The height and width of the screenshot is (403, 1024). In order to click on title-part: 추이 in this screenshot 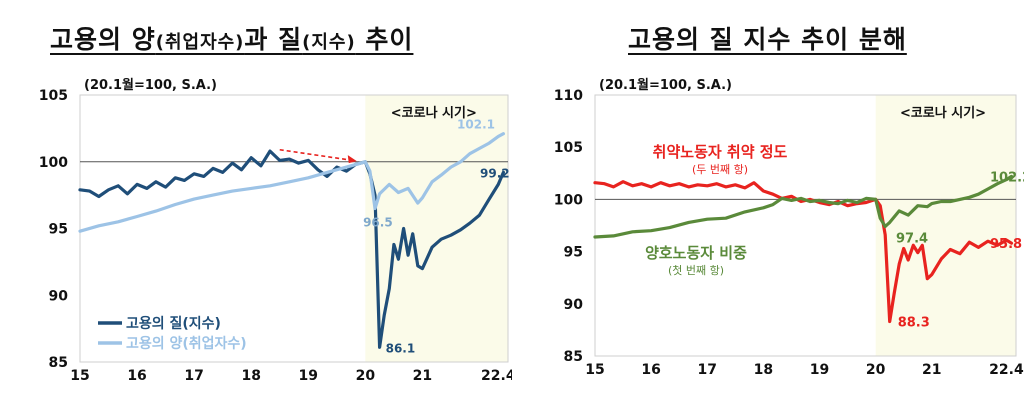, I will do `click(384, 39)`.